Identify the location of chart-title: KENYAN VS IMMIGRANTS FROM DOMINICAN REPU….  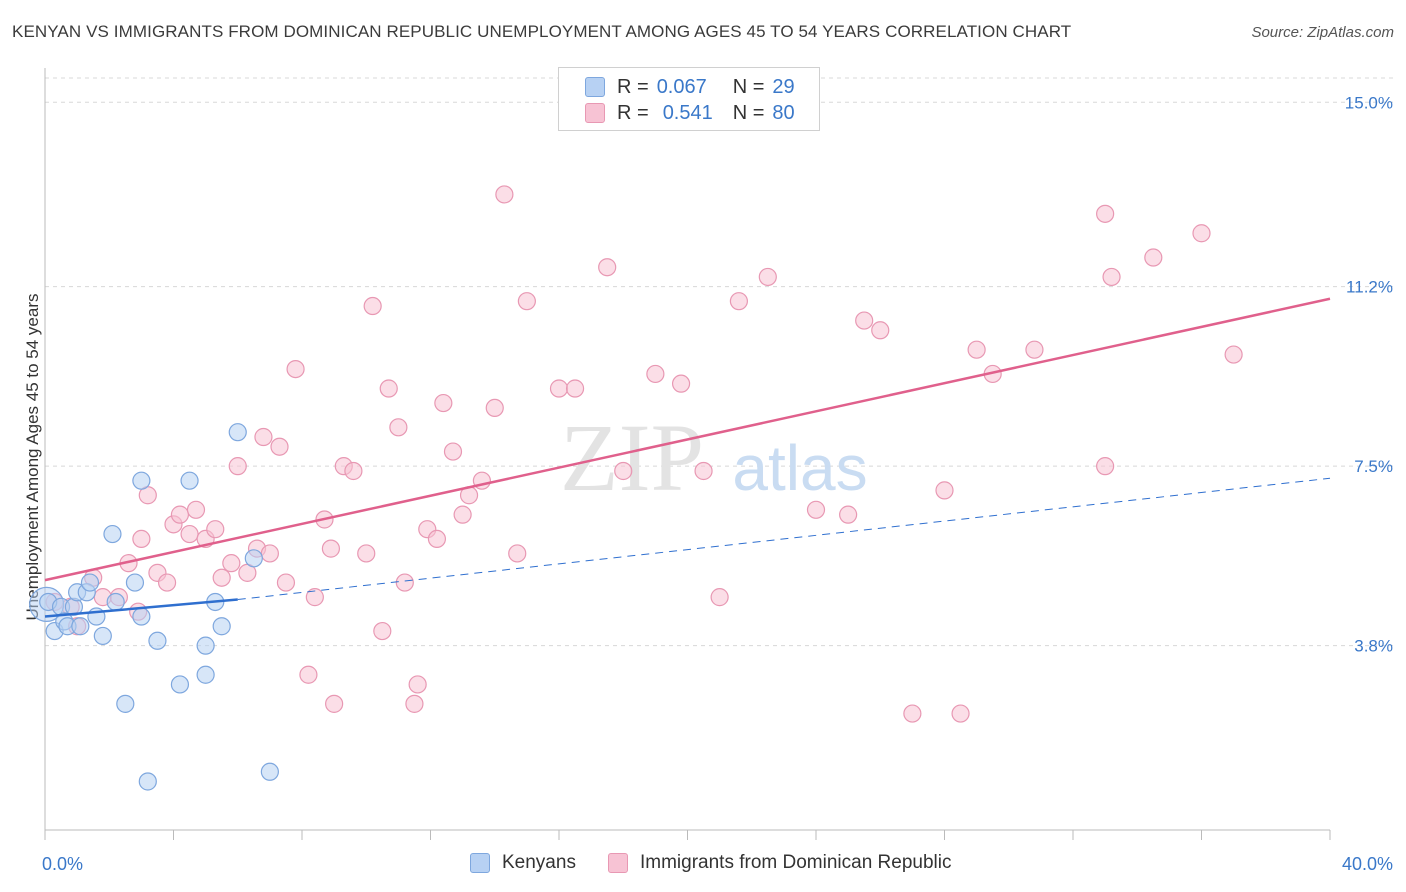
(542, 31).